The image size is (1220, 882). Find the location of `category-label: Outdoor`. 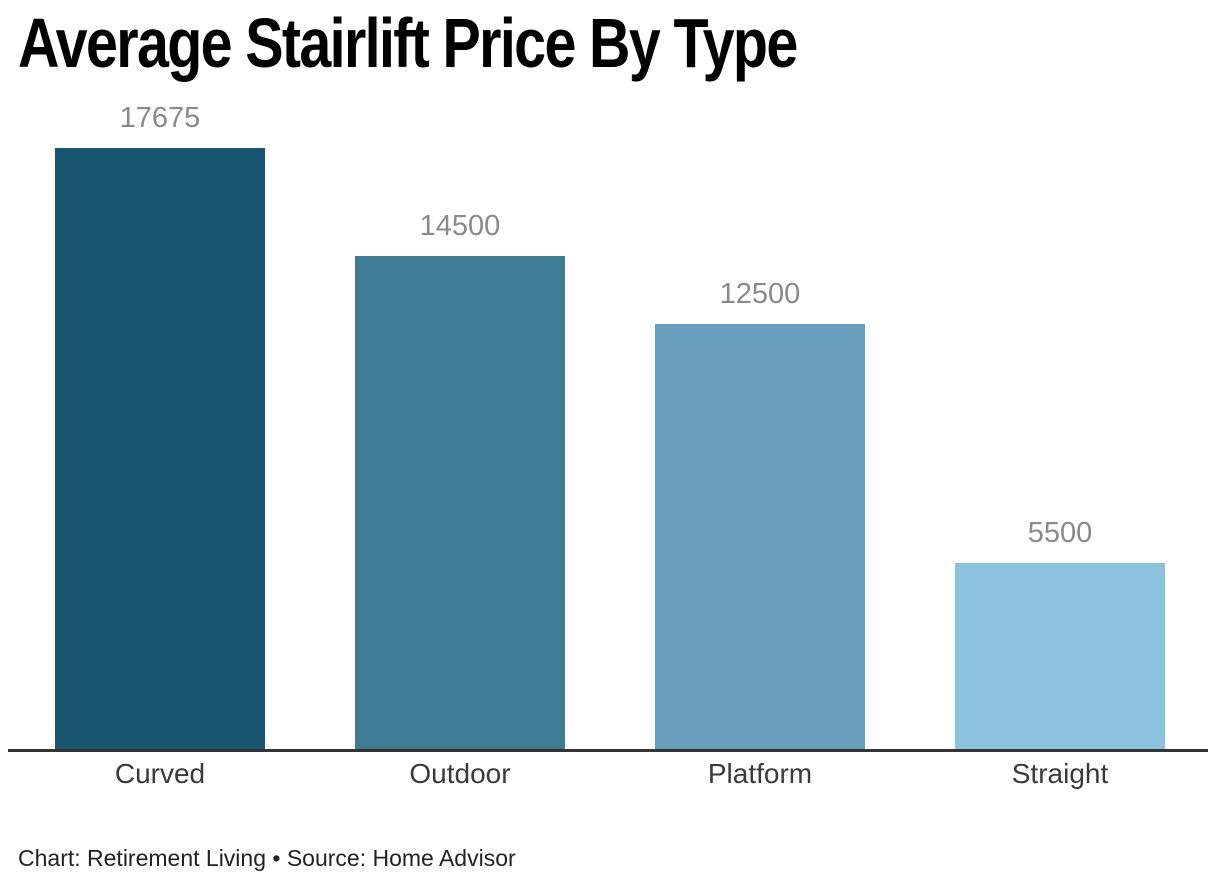

category-label: Outdoor is located at coordinates (460, 773).